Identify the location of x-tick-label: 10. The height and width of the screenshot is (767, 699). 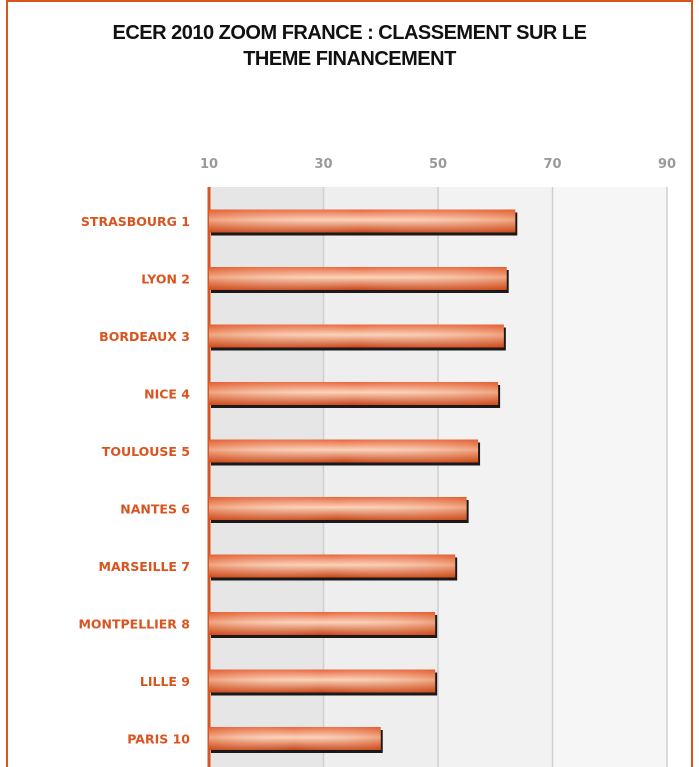
(209, 164).